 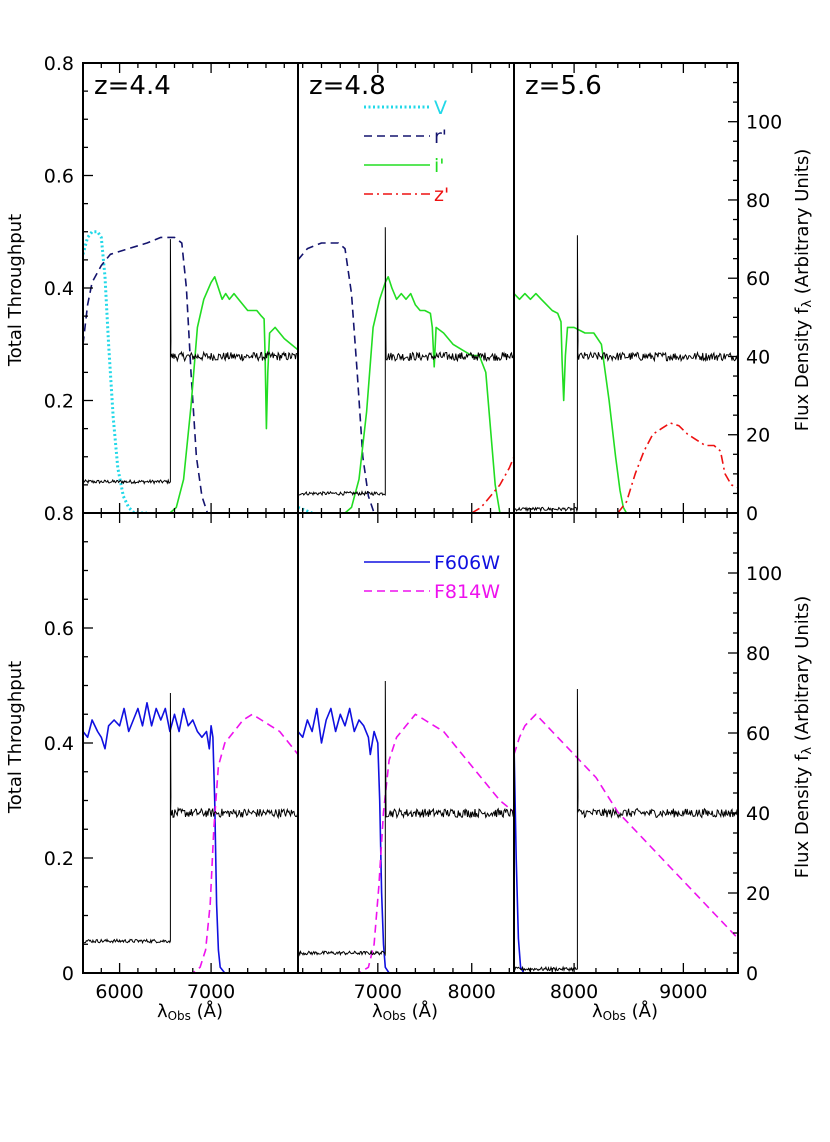 I want to click on galaxy-spectrum-top-middle, so click(x=406, y=362).